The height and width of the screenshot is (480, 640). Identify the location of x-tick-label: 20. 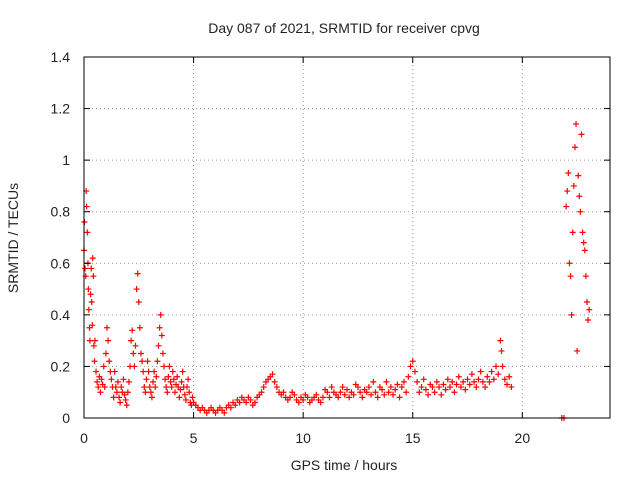
(523, 438).